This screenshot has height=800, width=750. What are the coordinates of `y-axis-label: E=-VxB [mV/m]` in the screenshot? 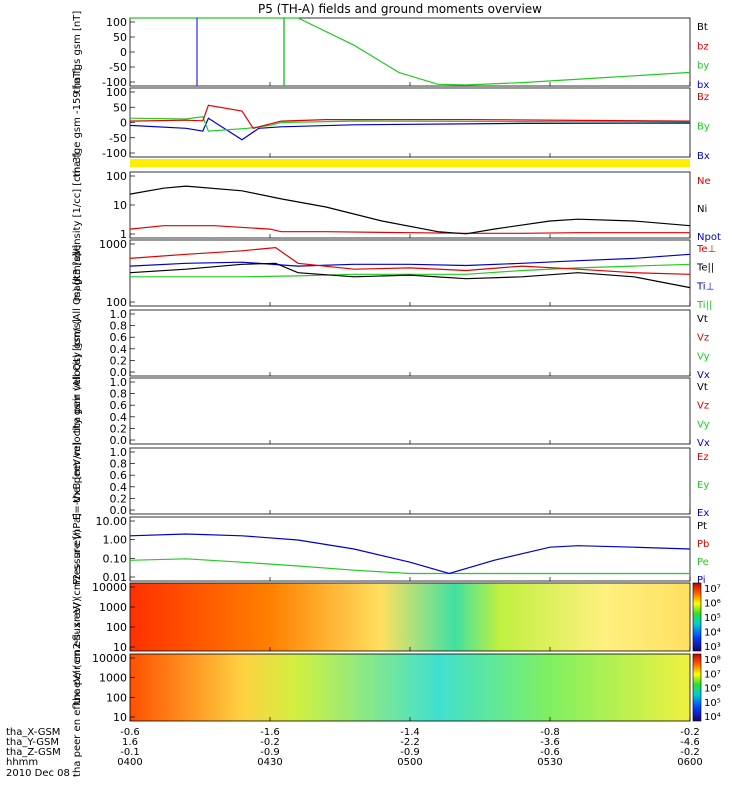 It's located at (77, 481).